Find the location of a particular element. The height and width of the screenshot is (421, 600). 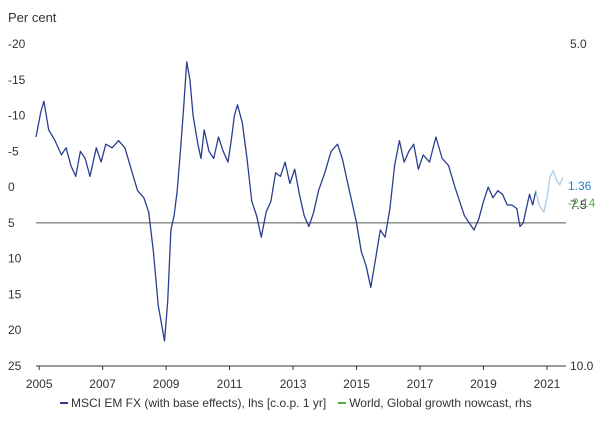

left-tick-label: -10 is located at coordinates (17, 116).